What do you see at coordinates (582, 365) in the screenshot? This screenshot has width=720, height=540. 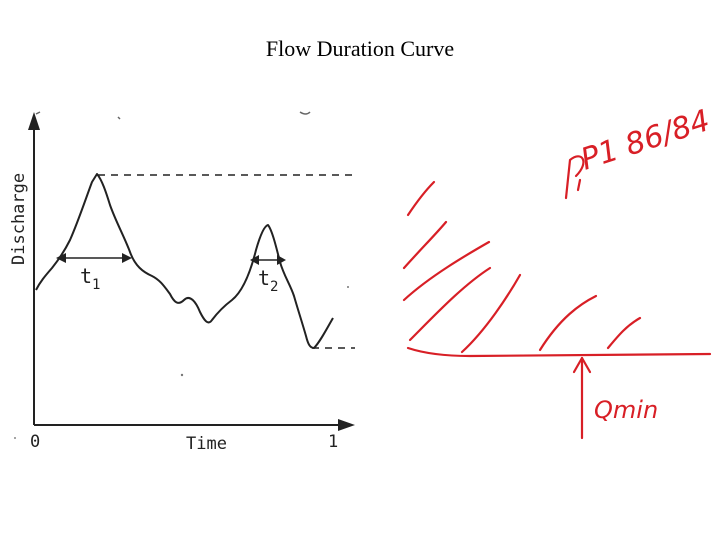 I see `qmin-arrow-head` at bounding box center [582, 365].